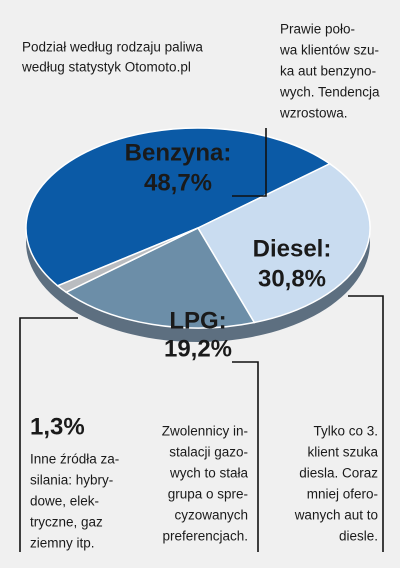 This screenshot has width=400, height=568. I want to click on annotation: wanych aut to, so click(336, 515).